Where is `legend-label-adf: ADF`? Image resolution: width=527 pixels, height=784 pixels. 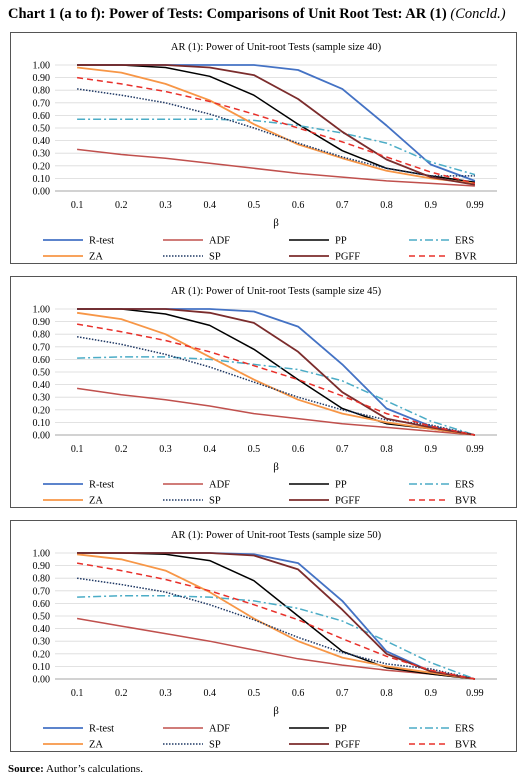
legend-label-adf: ADF is located at coordinates (219, 241).